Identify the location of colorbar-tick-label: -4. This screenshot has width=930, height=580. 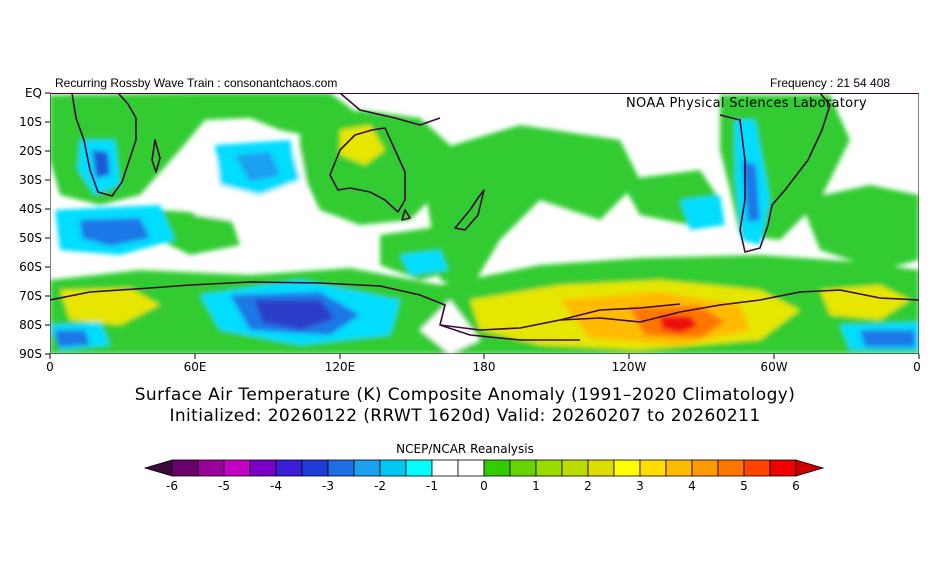
(276, 486).